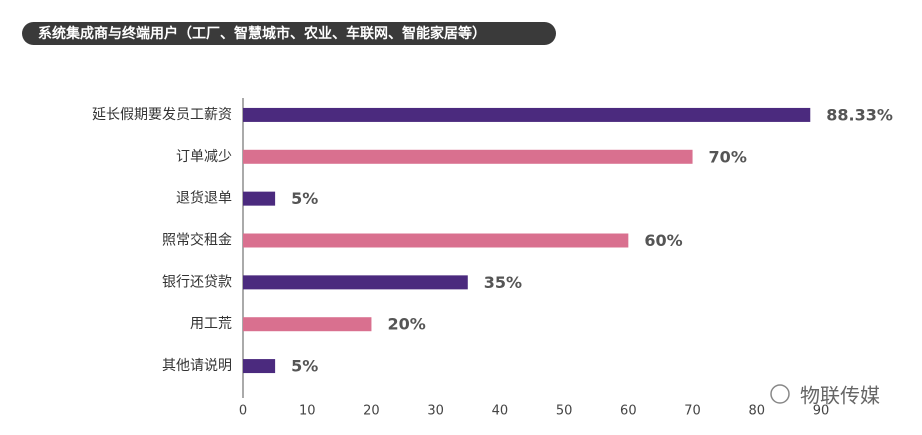 The image size is (922, 435). Describe the element at coordinates (197, 282) in the screenshot. I see `y-tick-label: 银行还贷款` at that location.